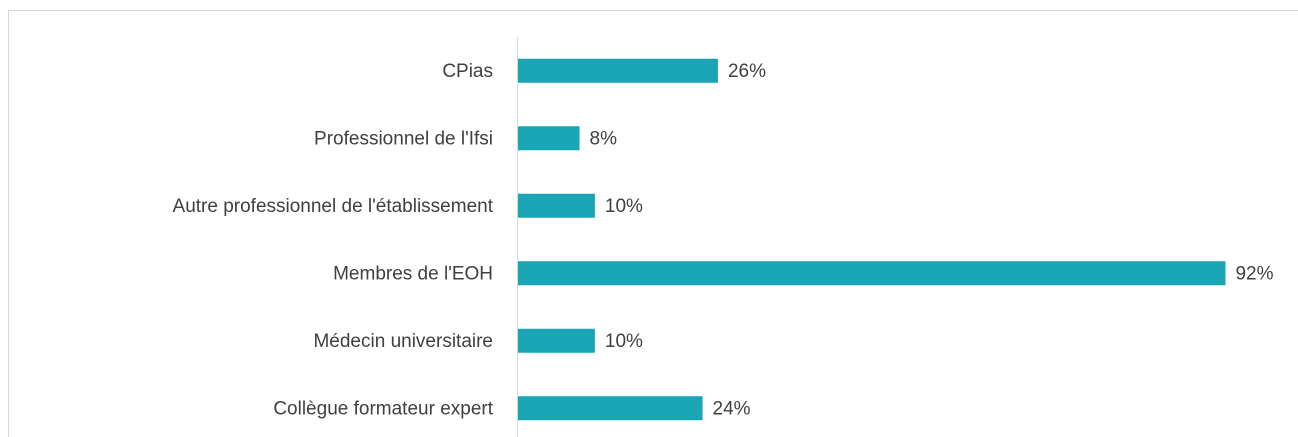  I want to click on data-label: 24%, so click(732, 408).